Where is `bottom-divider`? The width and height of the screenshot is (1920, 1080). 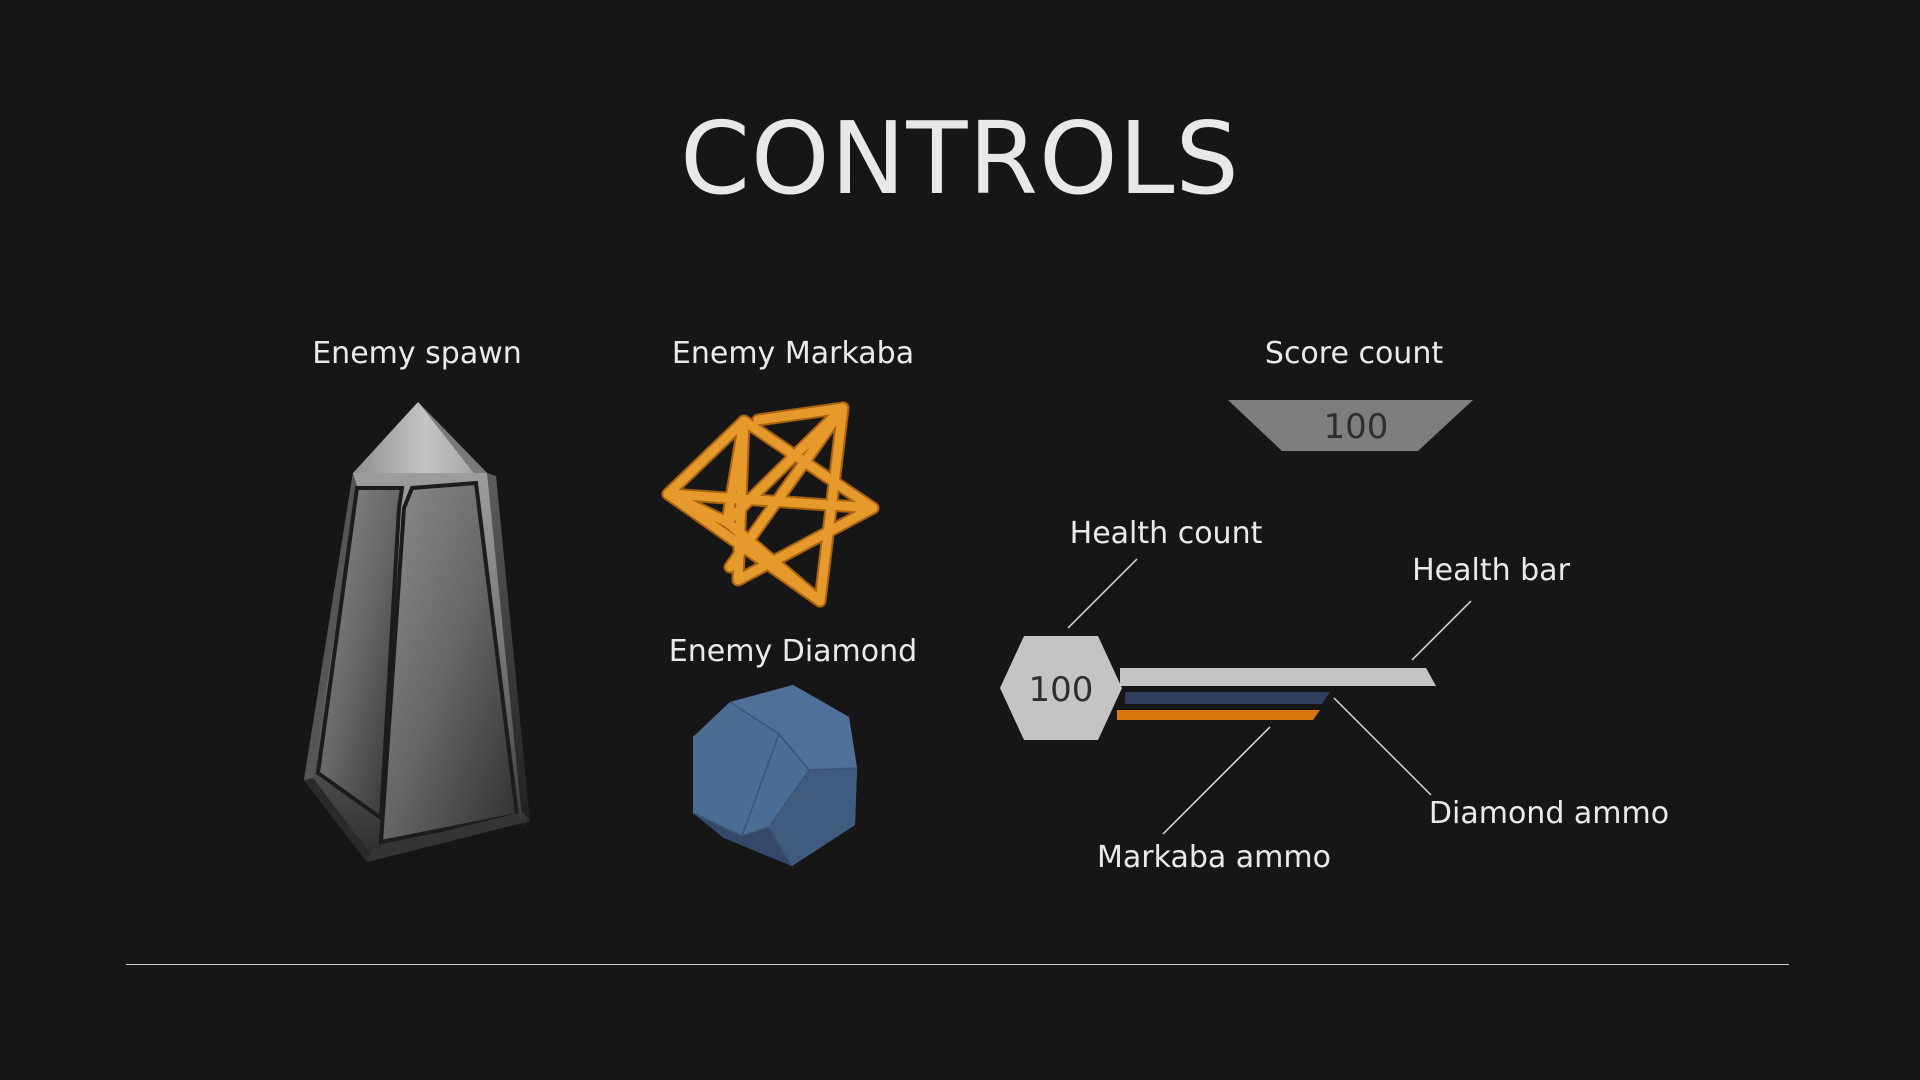 bottom-divider is located at coordinates (957, 964).